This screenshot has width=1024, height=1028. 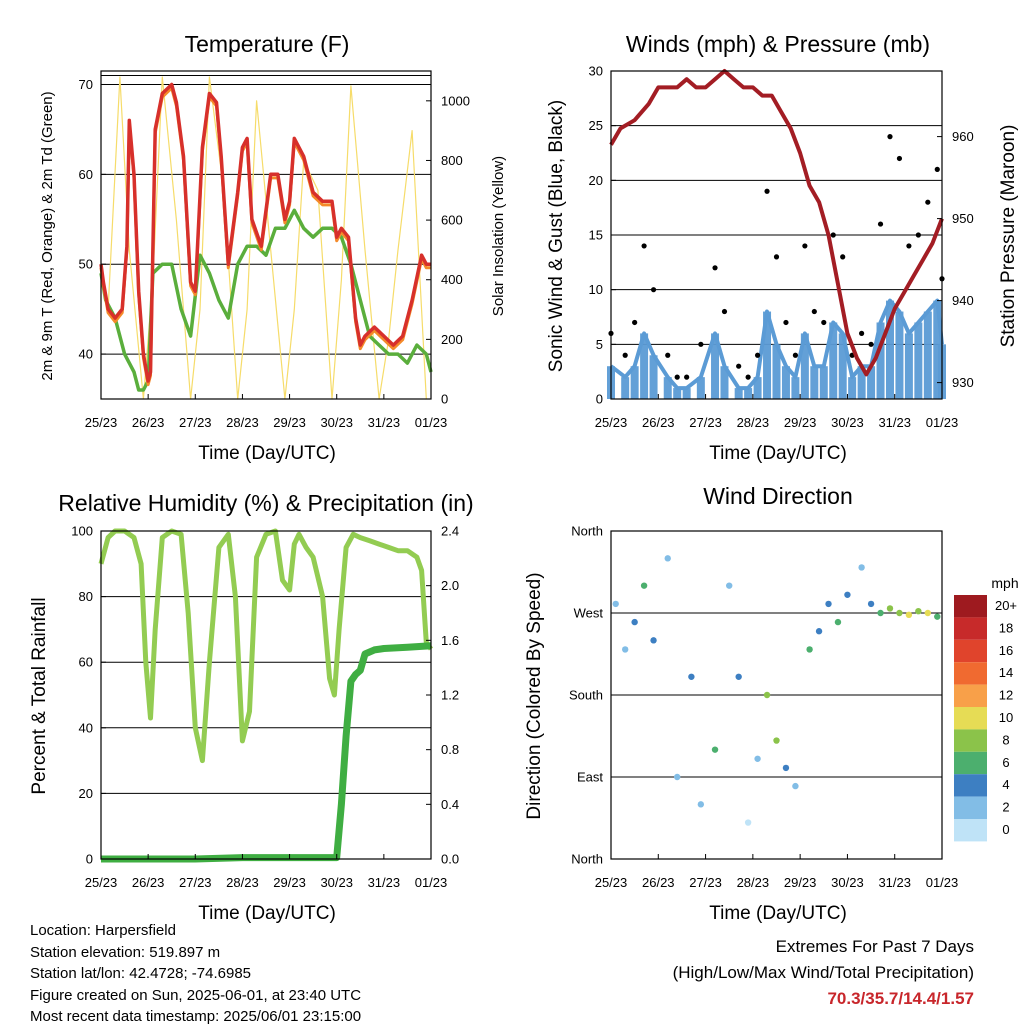 I want to click on x-tick-label: 25/23, so click(x=101, y=882).